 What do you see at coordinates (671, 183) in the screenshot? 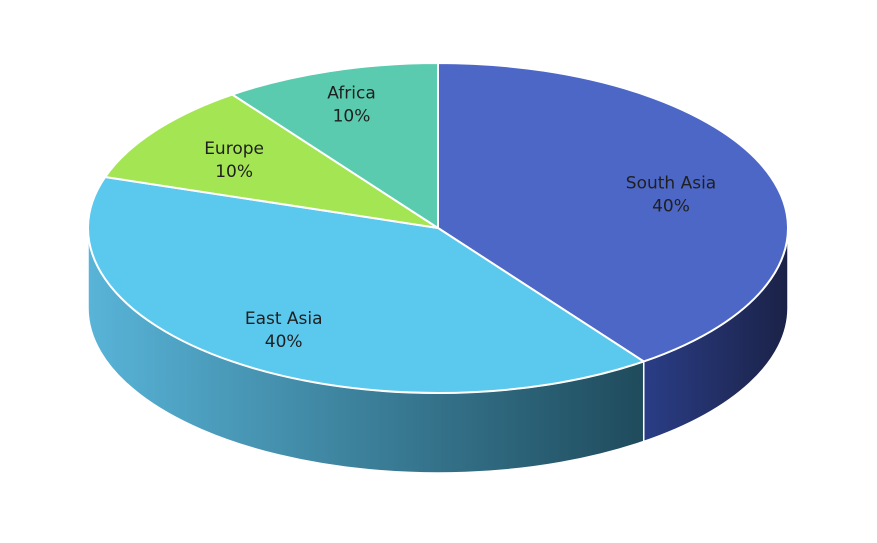
I see `label-south-asia-name: South Asia` at bounding box center [671, 183].